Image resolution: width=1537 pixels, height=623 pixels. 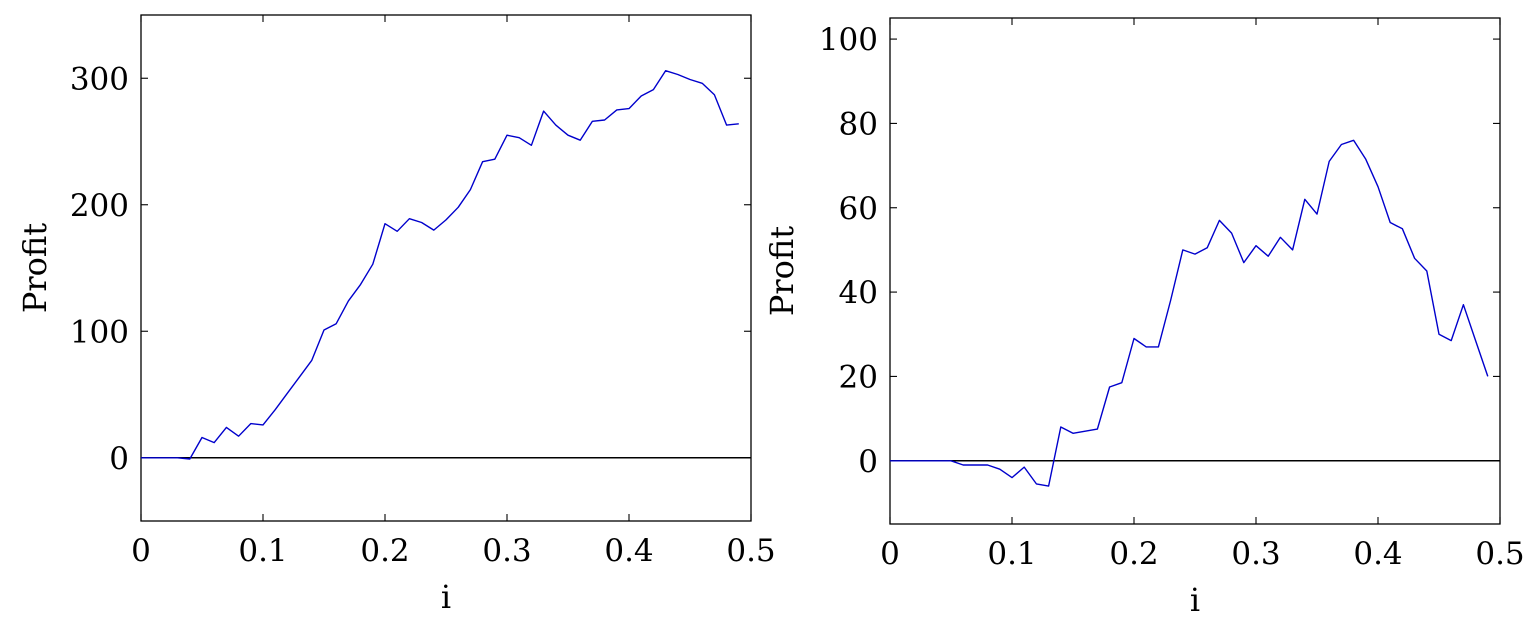 What do you see at coordinates (858, 293) in the screenshot?
I see `y-tick-label: 40` at bounding box center [858, 293].